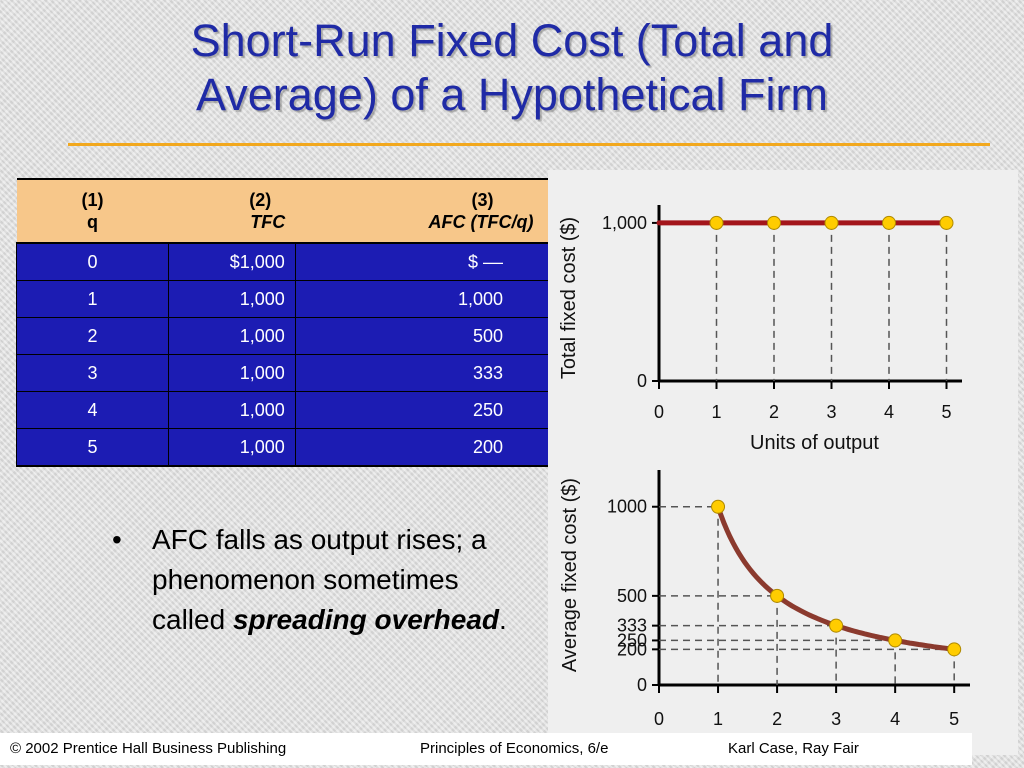  I want to click on cell-tfc: $1,000, so click(232, 261).